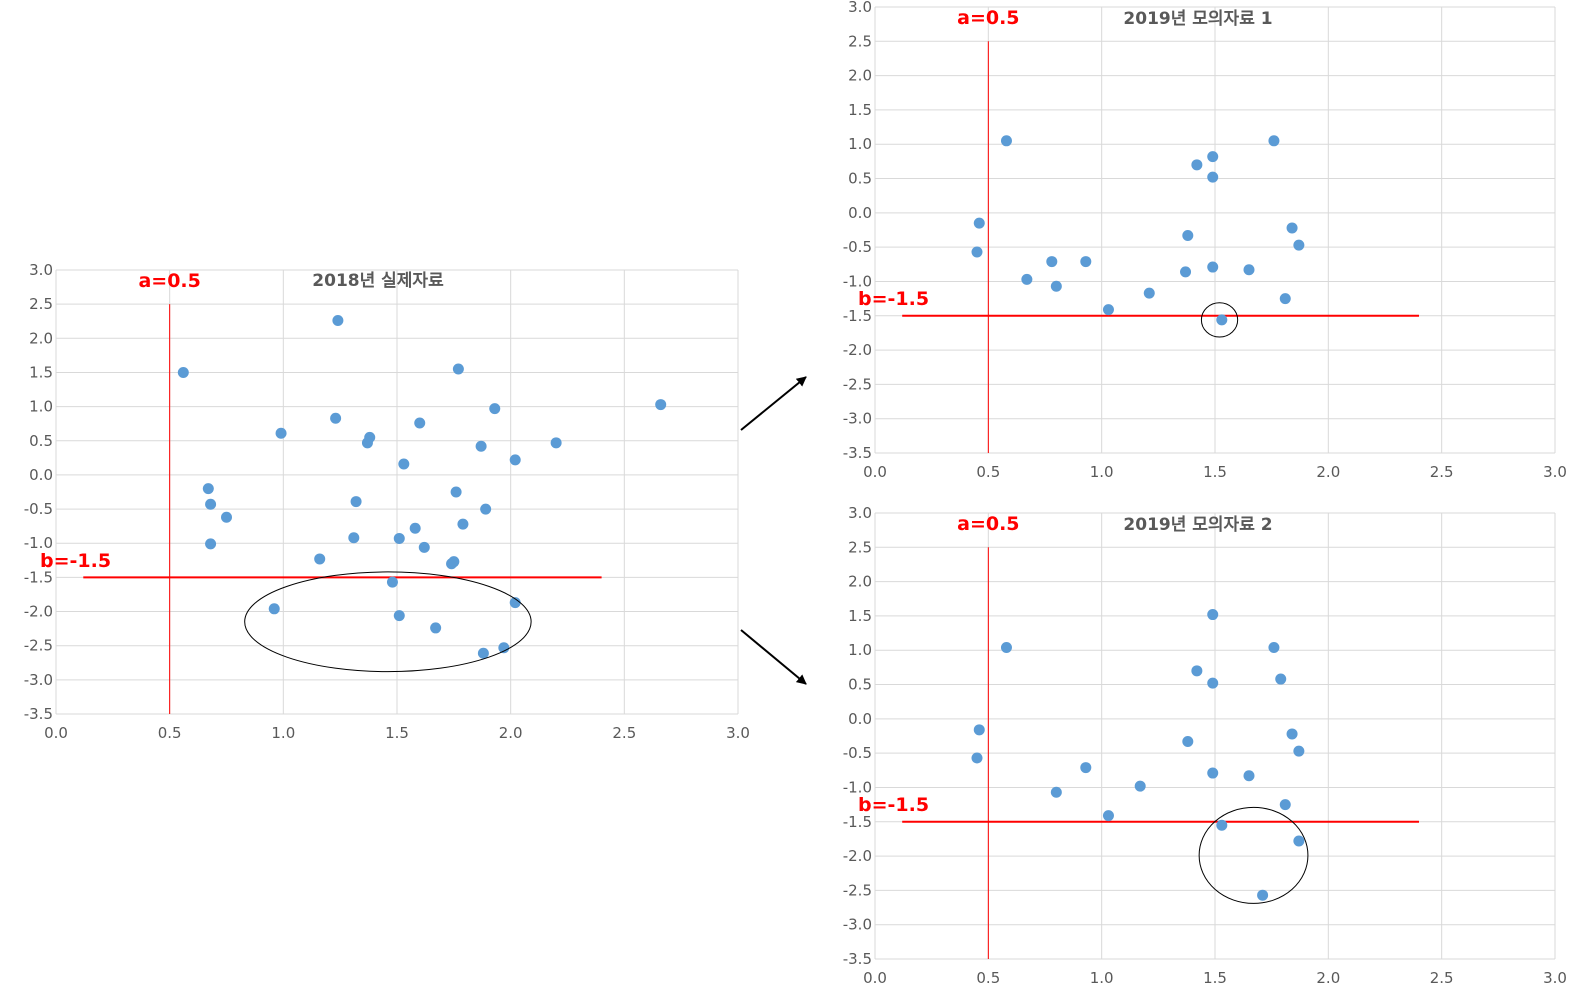 This screenshot has height=997, width=1573. What do you see at coordinates (1197, 525) in the screenshot?
I see `chart-title: 2019년 모의자료 2` at bounding box center [1197, 525].